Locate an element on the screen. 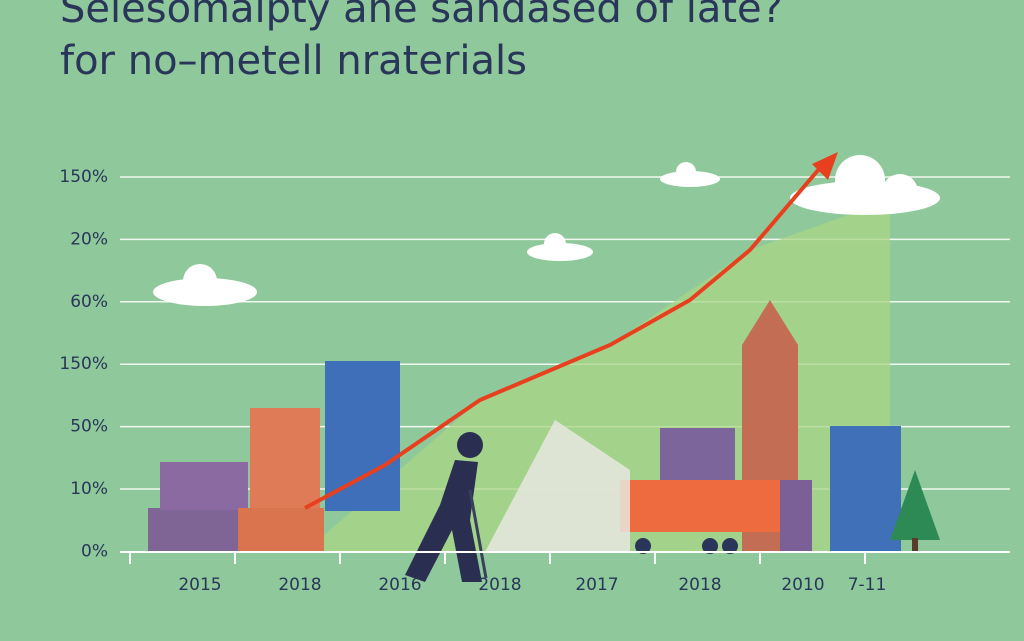 The width and height of the screenshot is (1024, 641). y-label: 20% is located at coordinates (89, 239).